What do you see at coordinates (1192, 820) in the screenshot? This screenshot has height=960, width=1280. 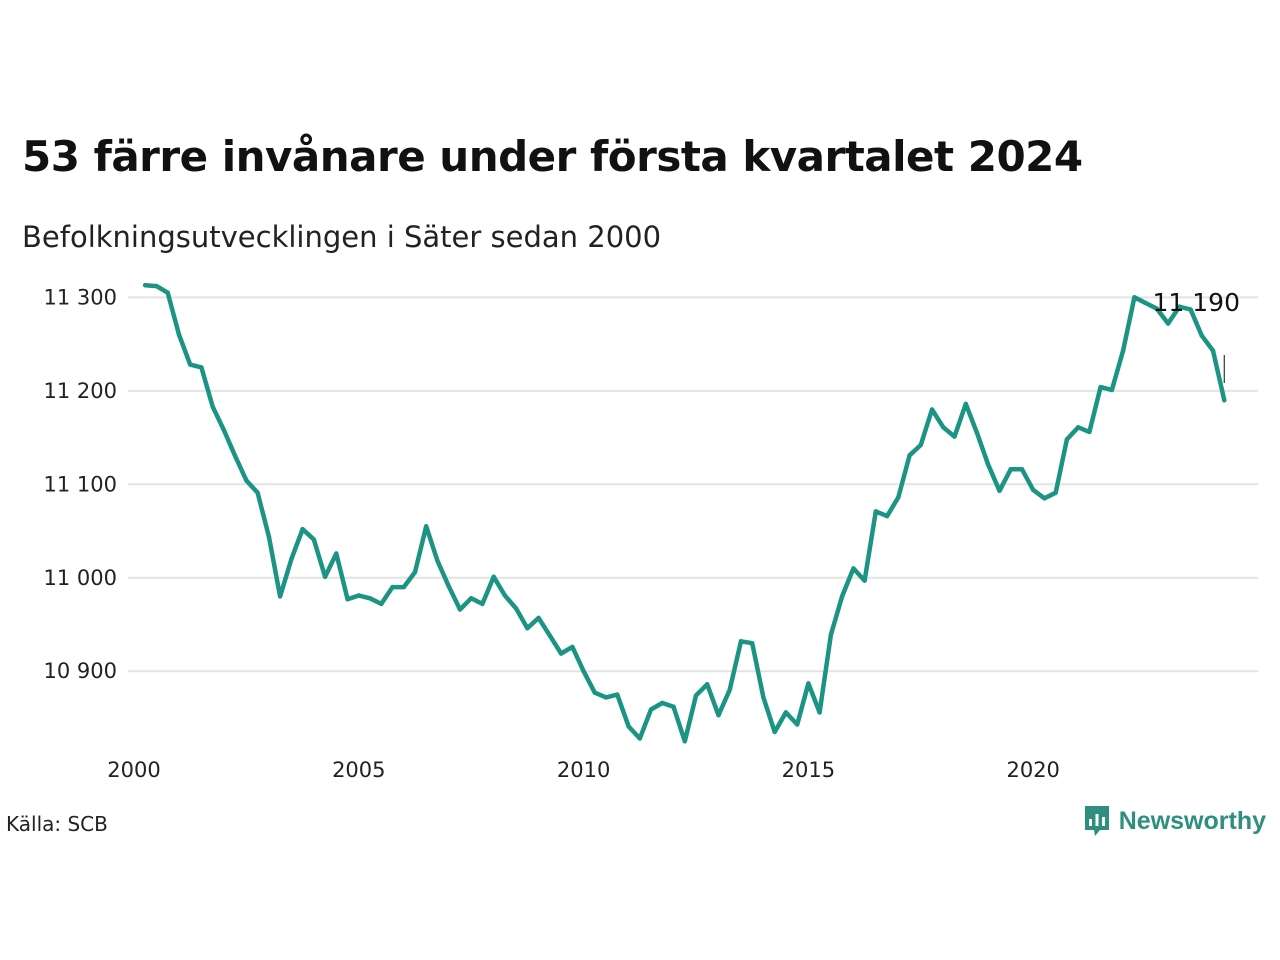 I see `brand-name: Newsworthy` at bounding box center [1192, 820].